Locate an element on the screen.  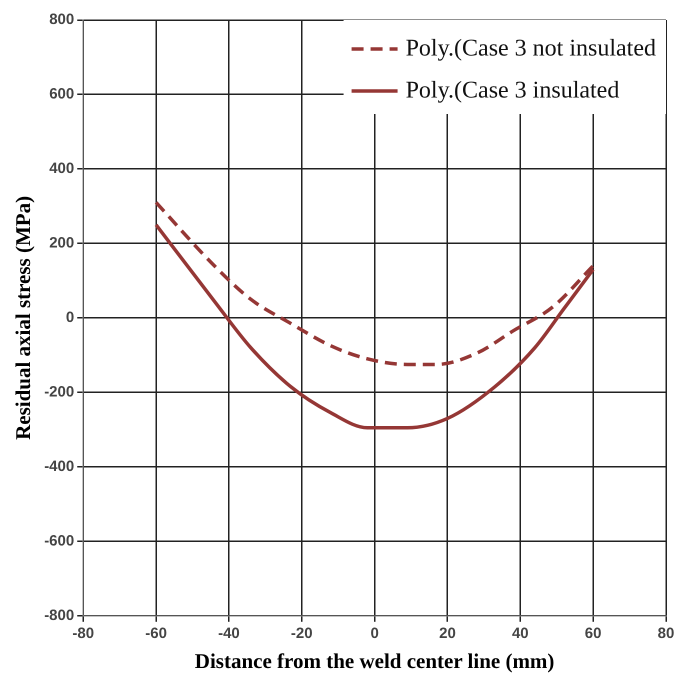
y-tick-label: -400 is located at coordinates (59, 466).